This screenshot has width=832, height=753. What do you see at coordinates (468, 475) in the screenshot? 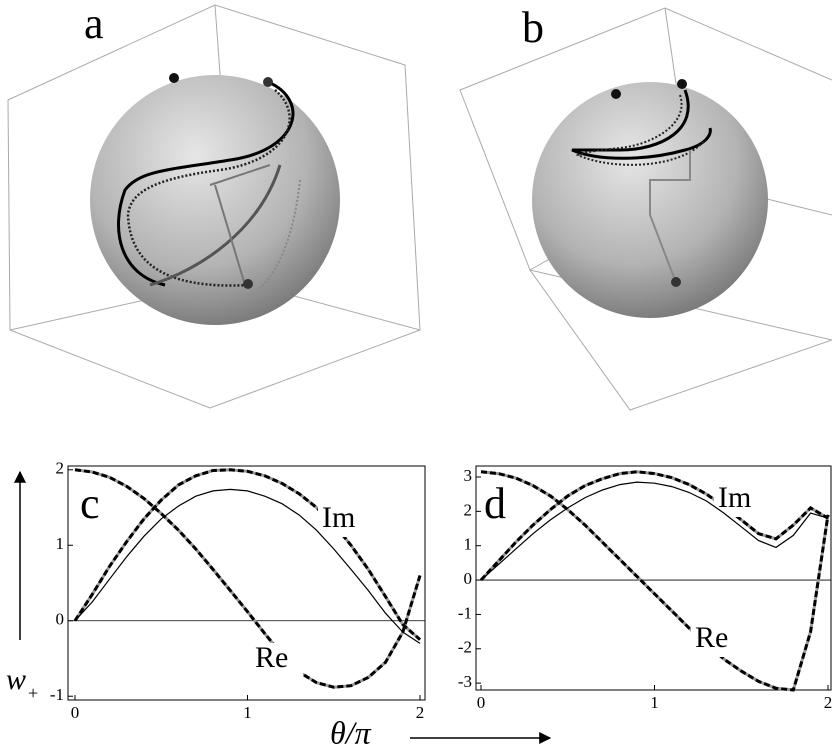
I see `y-tick-label: 3` at bounding box center [468, 475].